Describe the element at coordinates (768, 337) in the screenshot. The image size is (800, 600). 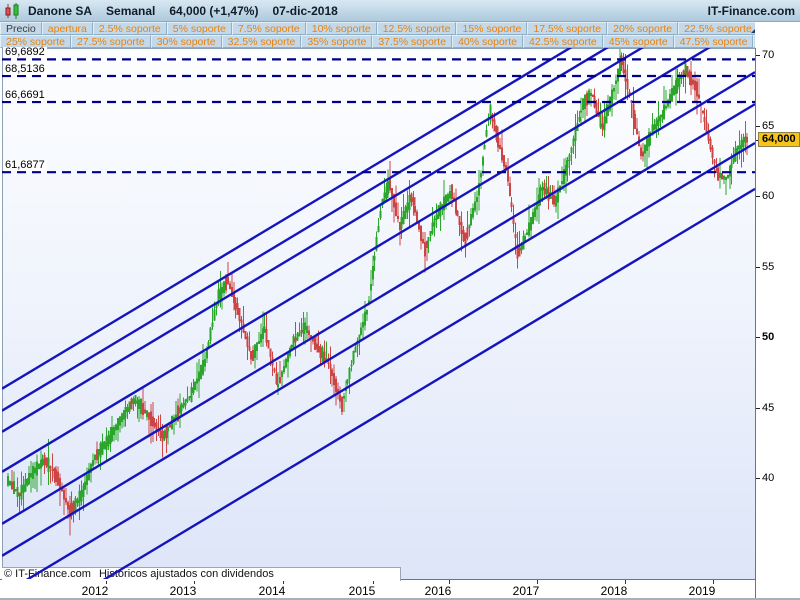
I see `price-tick-label: 50` at that location.